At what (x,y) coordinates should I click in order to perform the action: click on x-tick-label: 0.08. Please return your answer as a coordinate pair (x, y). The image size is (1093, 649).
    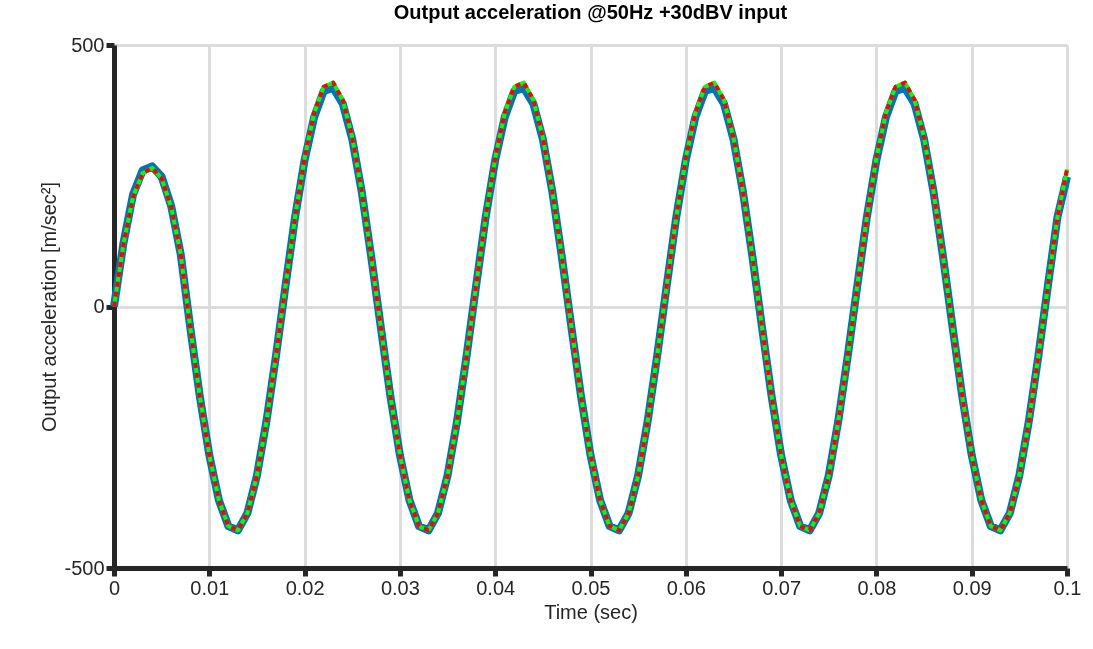
    Looking at the image, I should click on (877, 587).